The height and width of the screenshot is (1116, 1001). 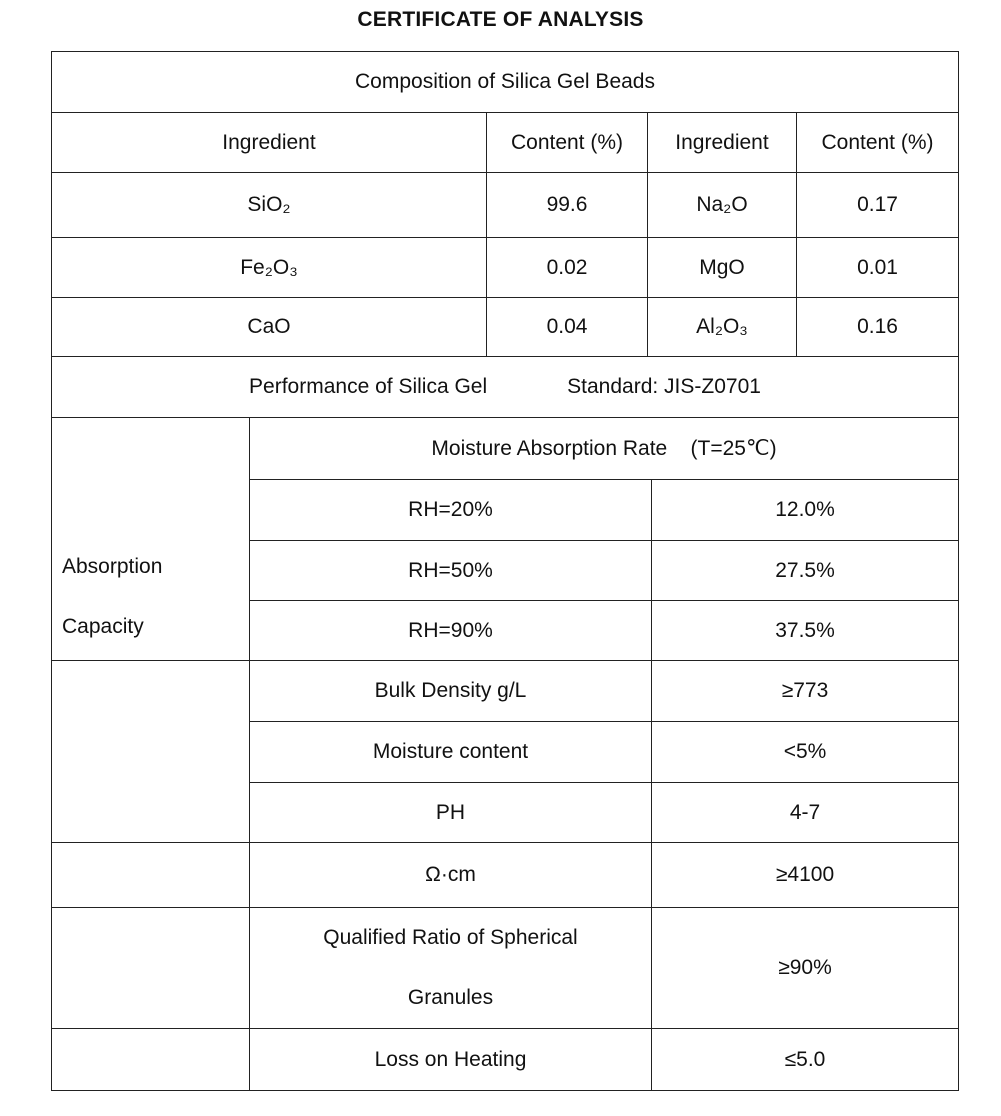 What do you see at coordinates (368, 386) in the screenshot?
I see `performance-heading: Performance of Silica Gel` at bounding box center [368, 386].